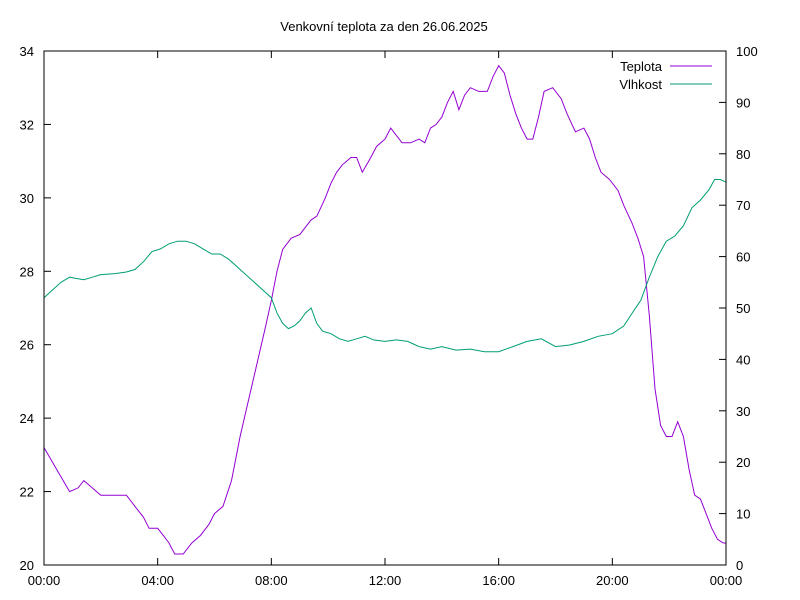  Describe the element at coordinates (743, 359) in the screenshot. I see `y2-tick-label: 40` at that location.